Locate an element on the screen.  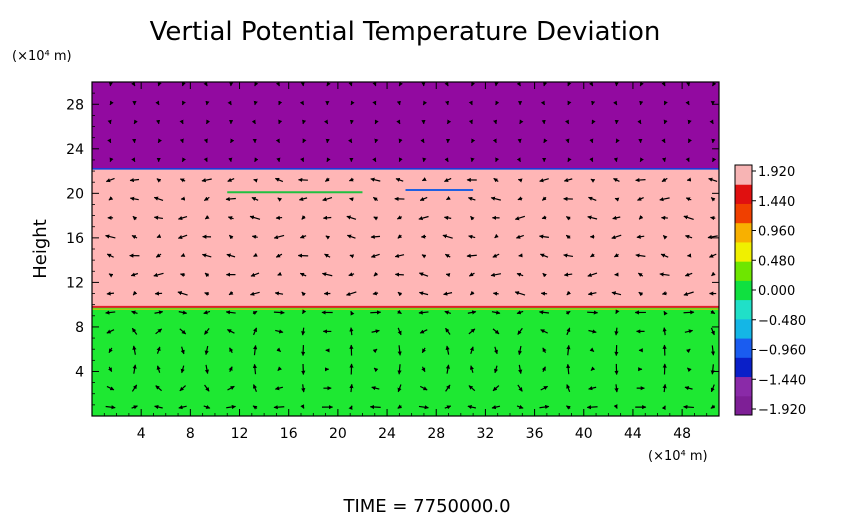
y-tick-label: 4 is located at coordinates (79, 372).